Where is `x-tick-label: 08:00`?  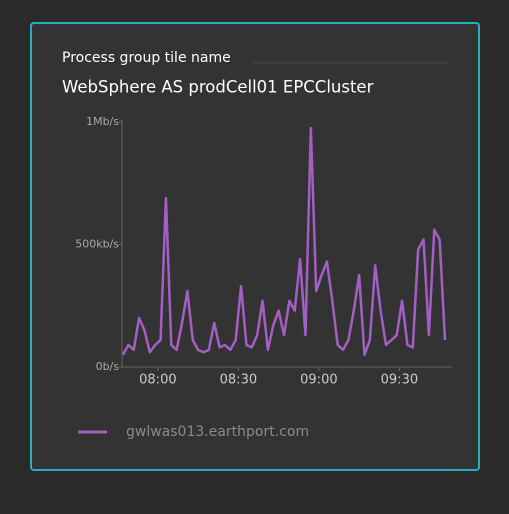
x-tick-label: 08:00 is located at coordinates (157, 380).